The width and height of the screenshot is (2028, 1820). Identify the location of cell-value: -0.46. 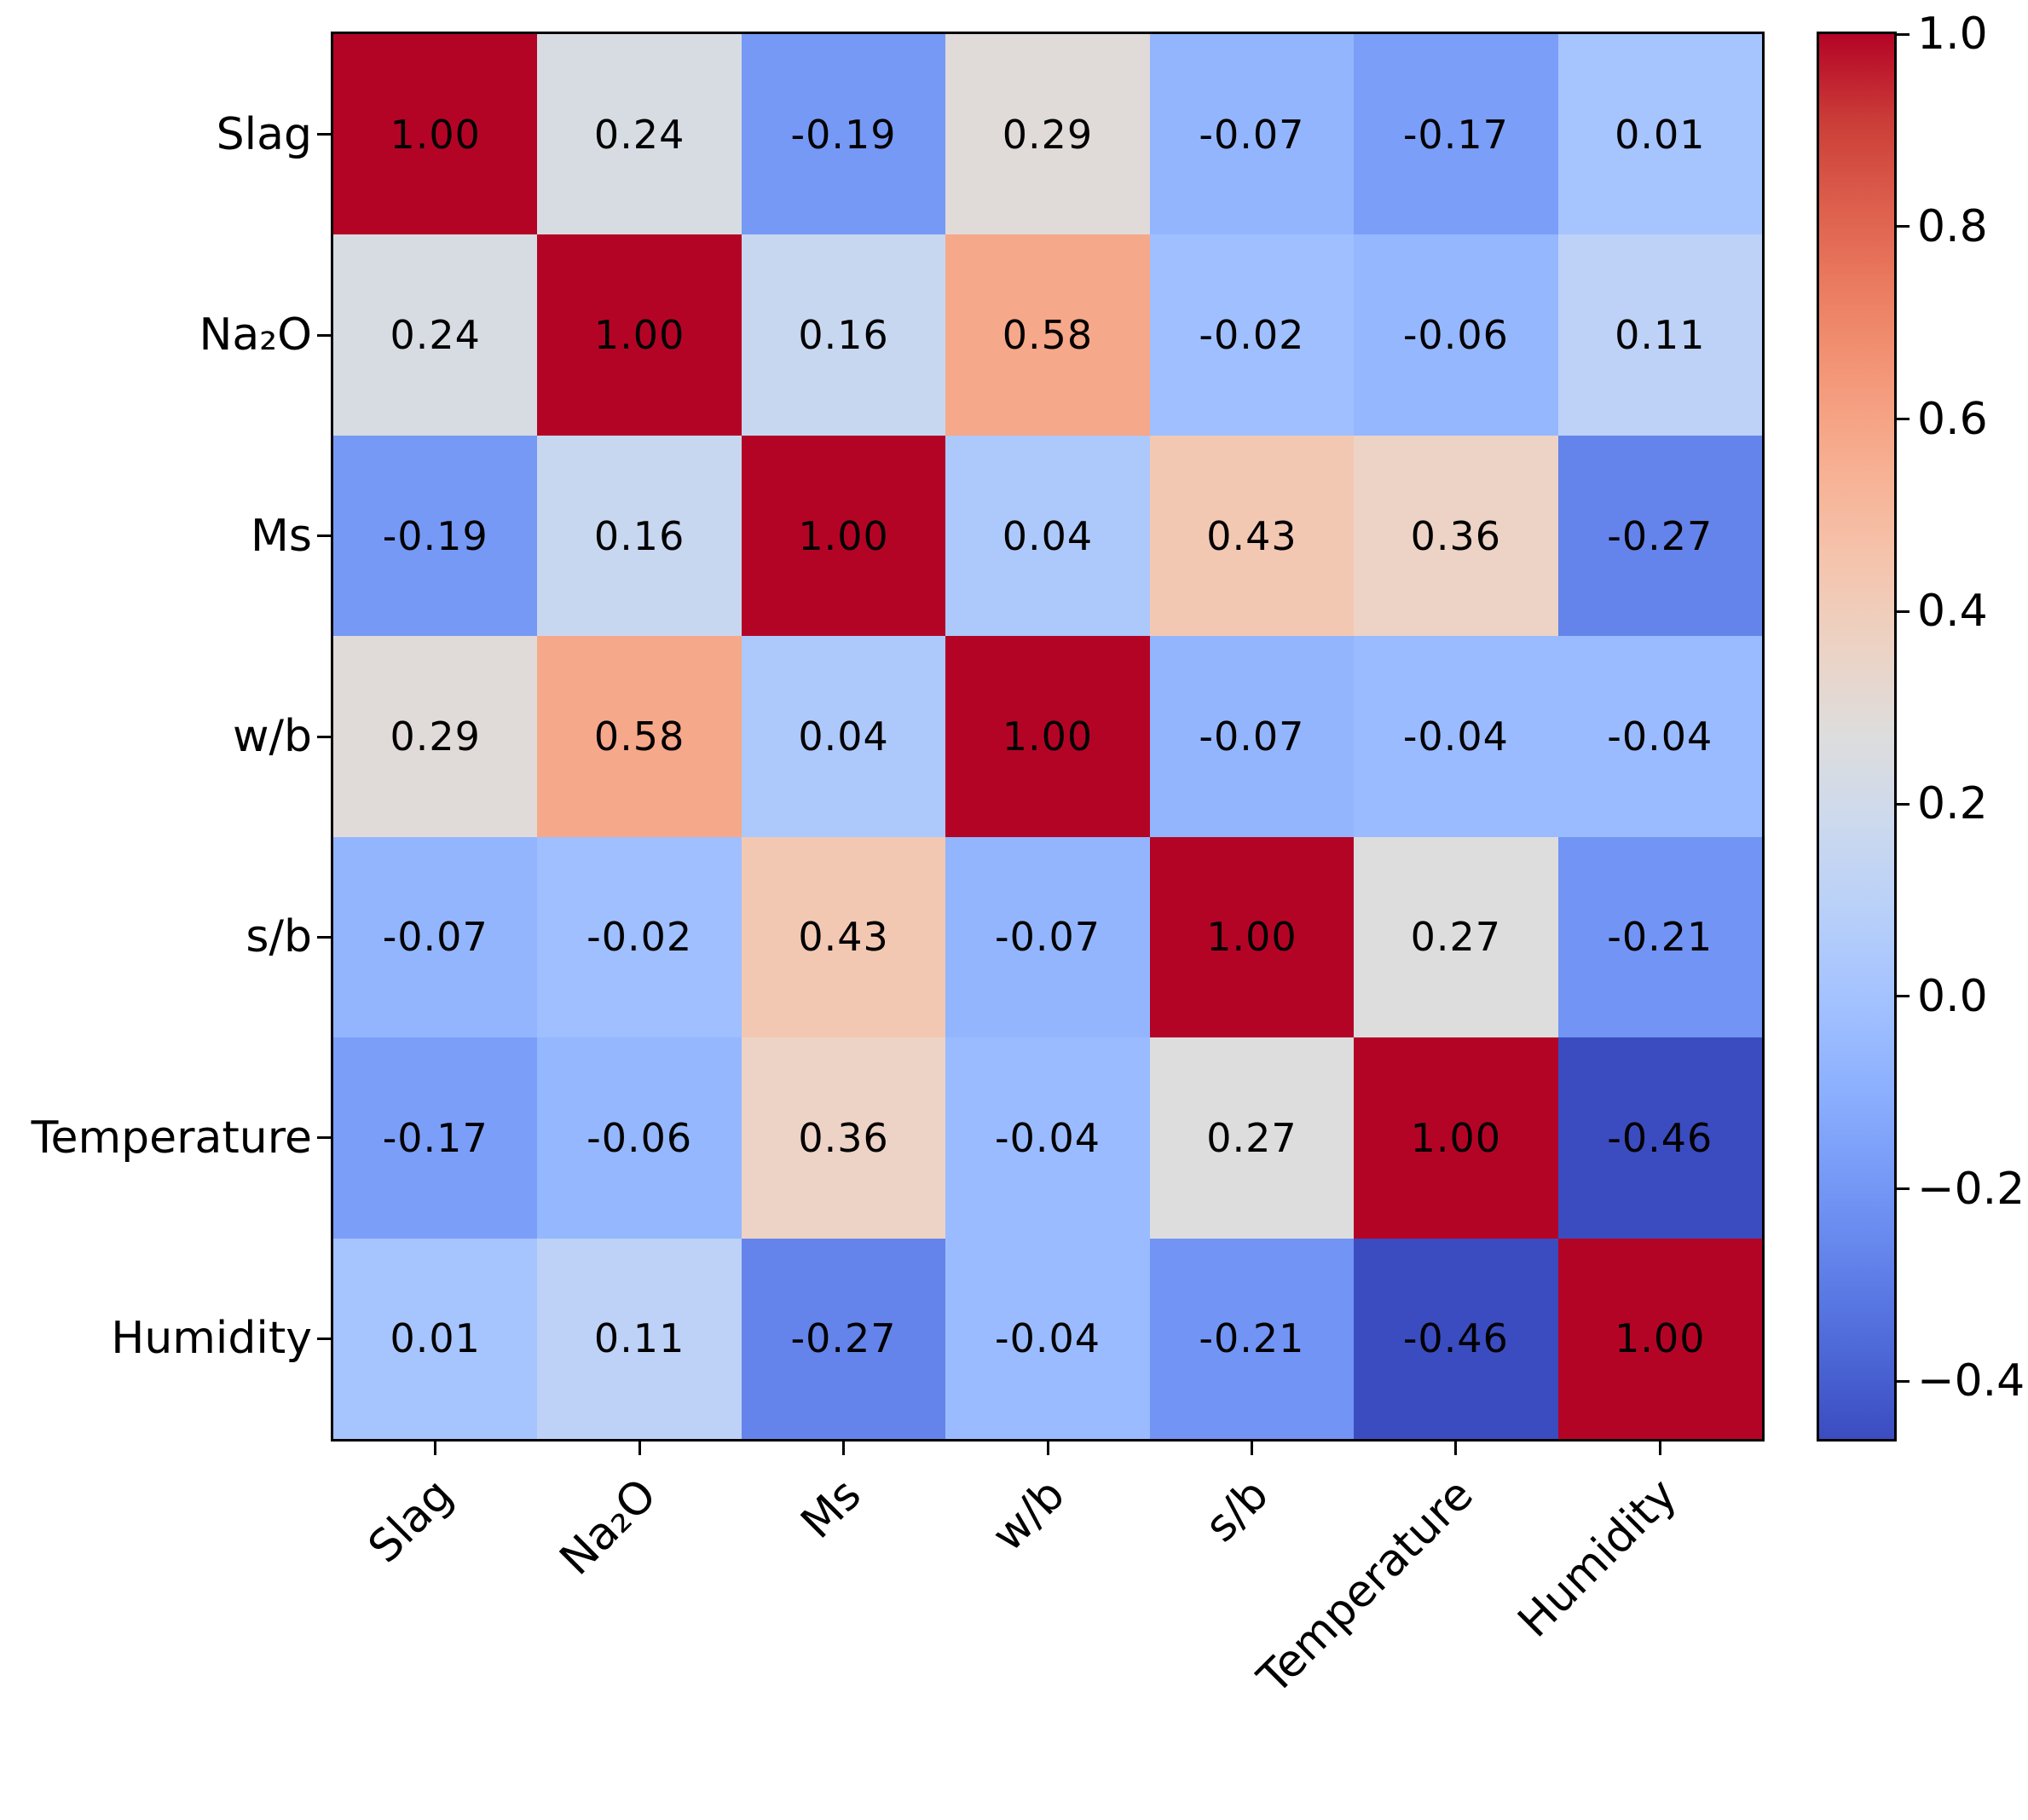
(1455, 1338).